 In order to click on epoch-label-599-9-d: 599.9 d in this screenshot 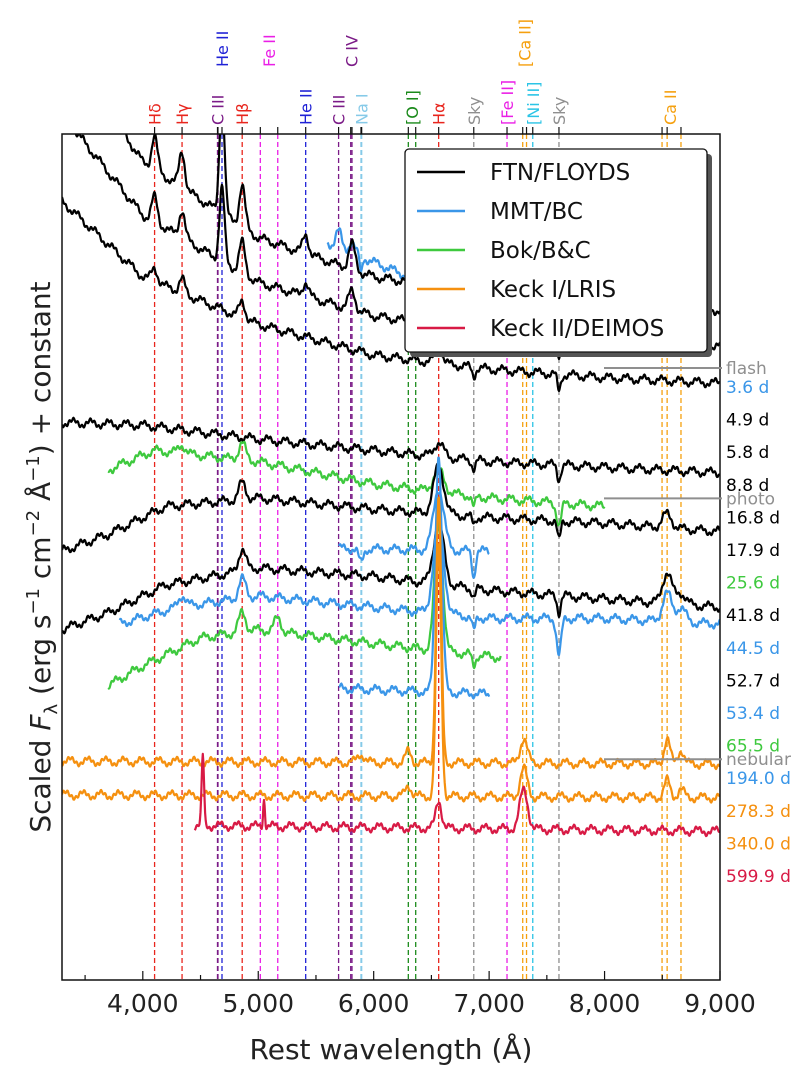, I will do `click(758, 877)`.